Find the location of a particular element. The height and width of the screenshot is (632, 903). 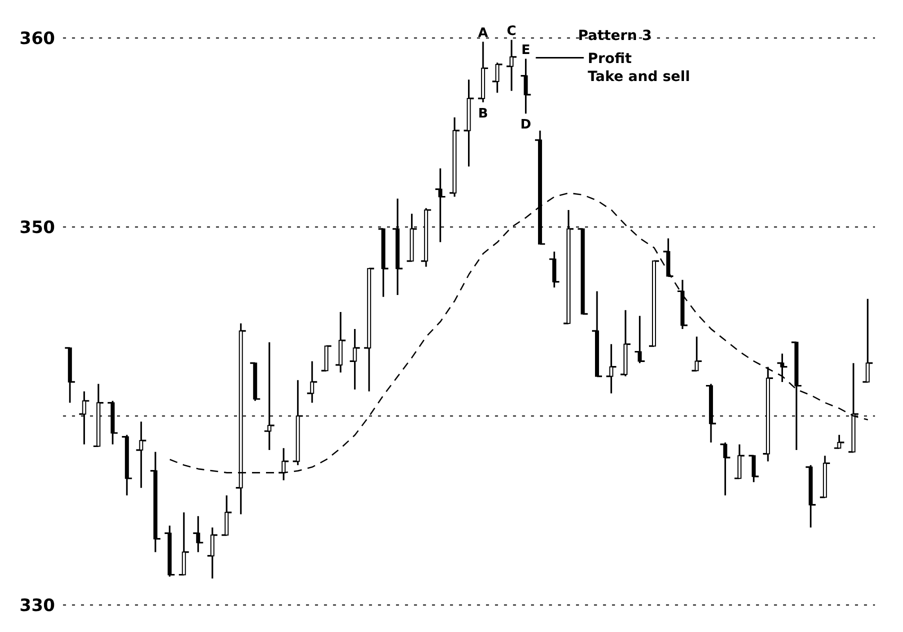

annotation: D is located at coordinates (526, 125).